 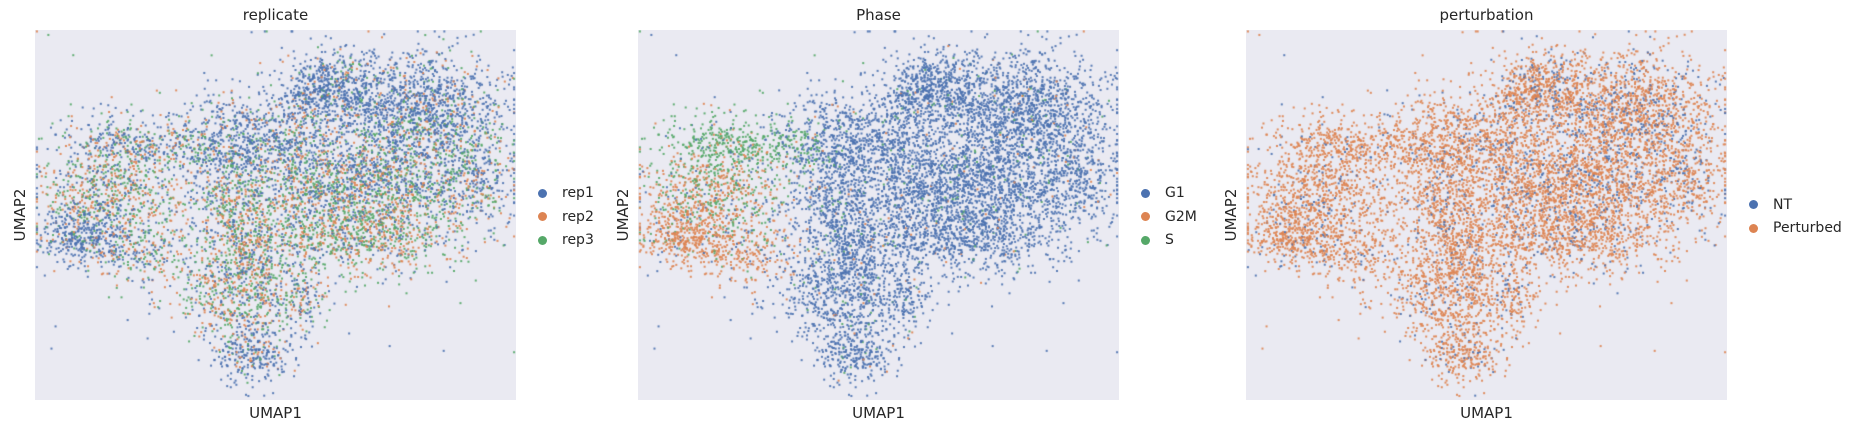 I want to click on legend: G1 G2M S, so click(x=1169, y=216).